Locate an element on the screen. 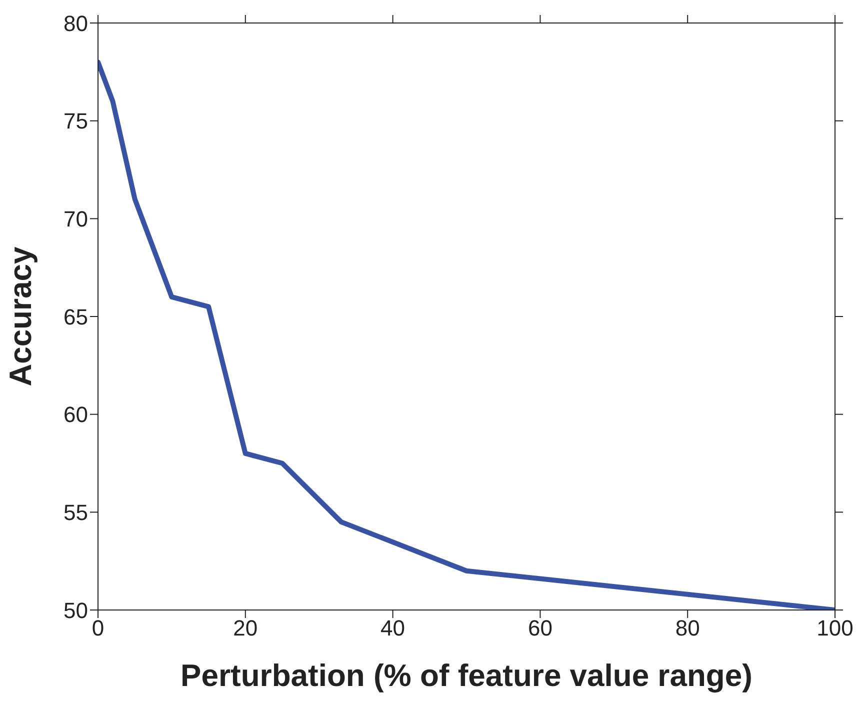  y-tick-label: 60 is located at coordinates (76, 415).